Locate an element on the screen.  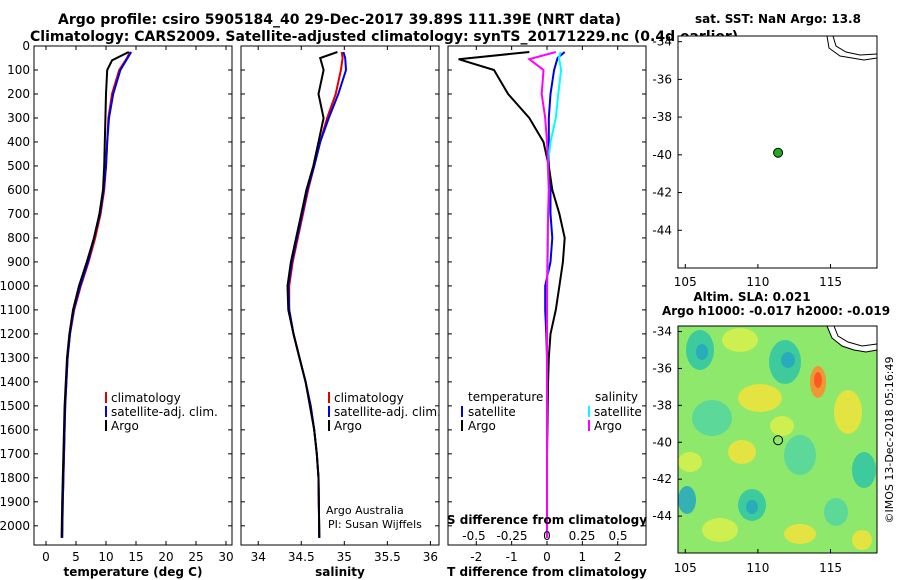
map-bottom-frame is located at coordinates (777, 439).